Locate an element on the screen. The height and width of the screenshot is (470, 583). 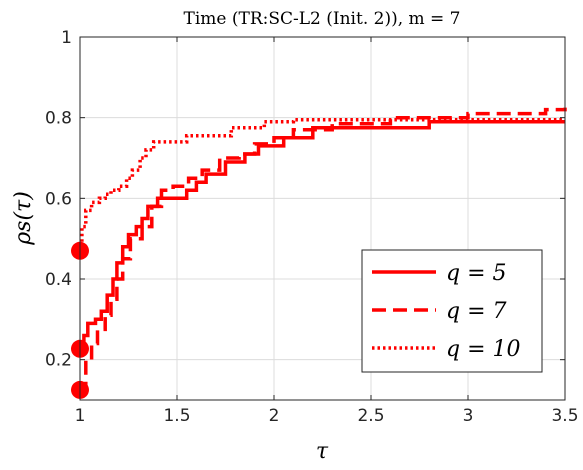
legend-label-1: q = 5 is located at coordinates (476, 273).